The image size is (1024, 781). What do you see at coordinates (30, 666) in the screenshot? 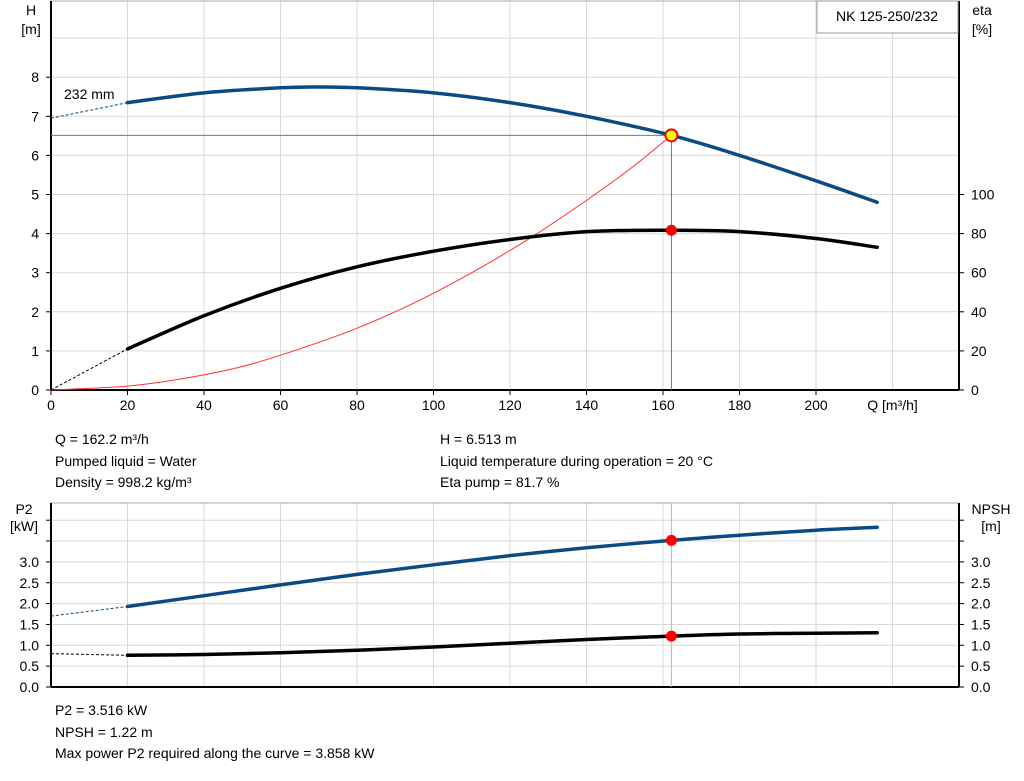
I see `p2-tick-label: 0.5` at bounding box center [30, 666].